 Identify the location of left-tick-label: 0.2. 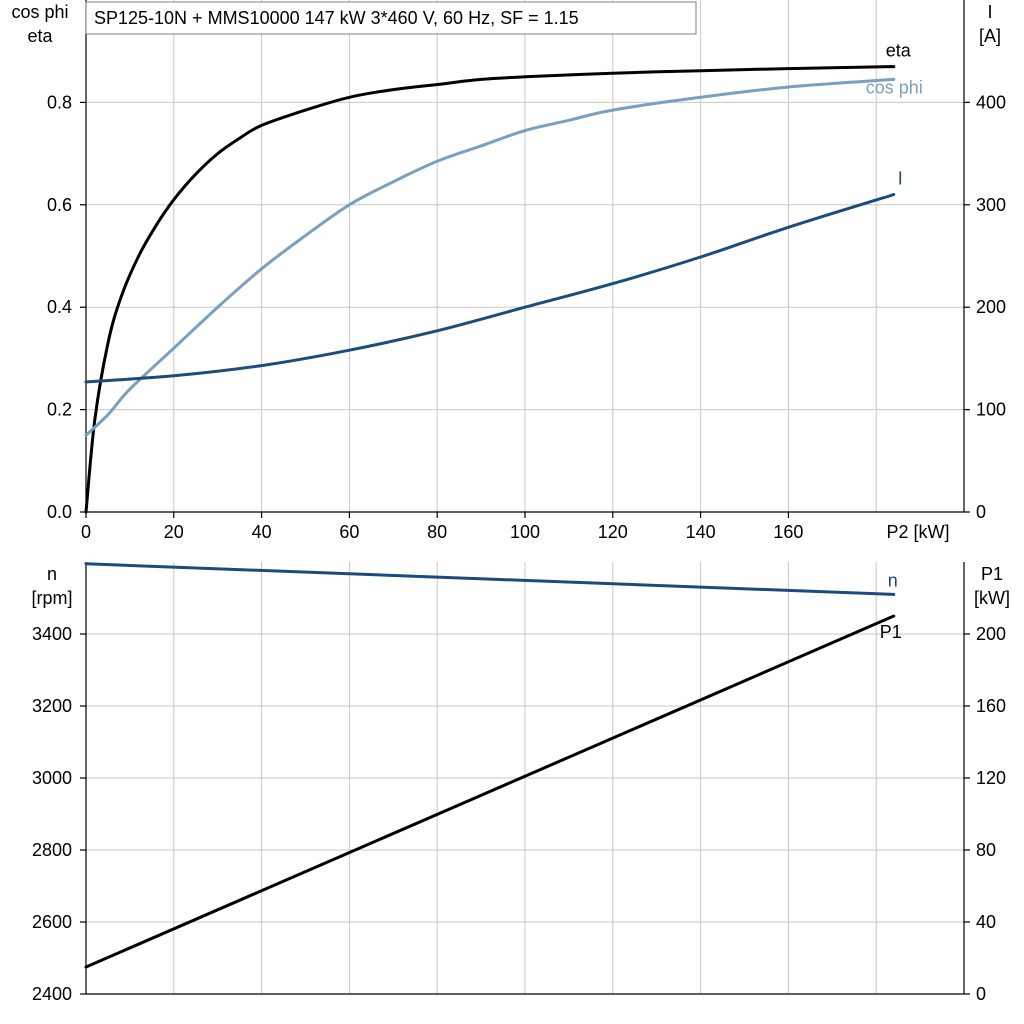
(59, 410).